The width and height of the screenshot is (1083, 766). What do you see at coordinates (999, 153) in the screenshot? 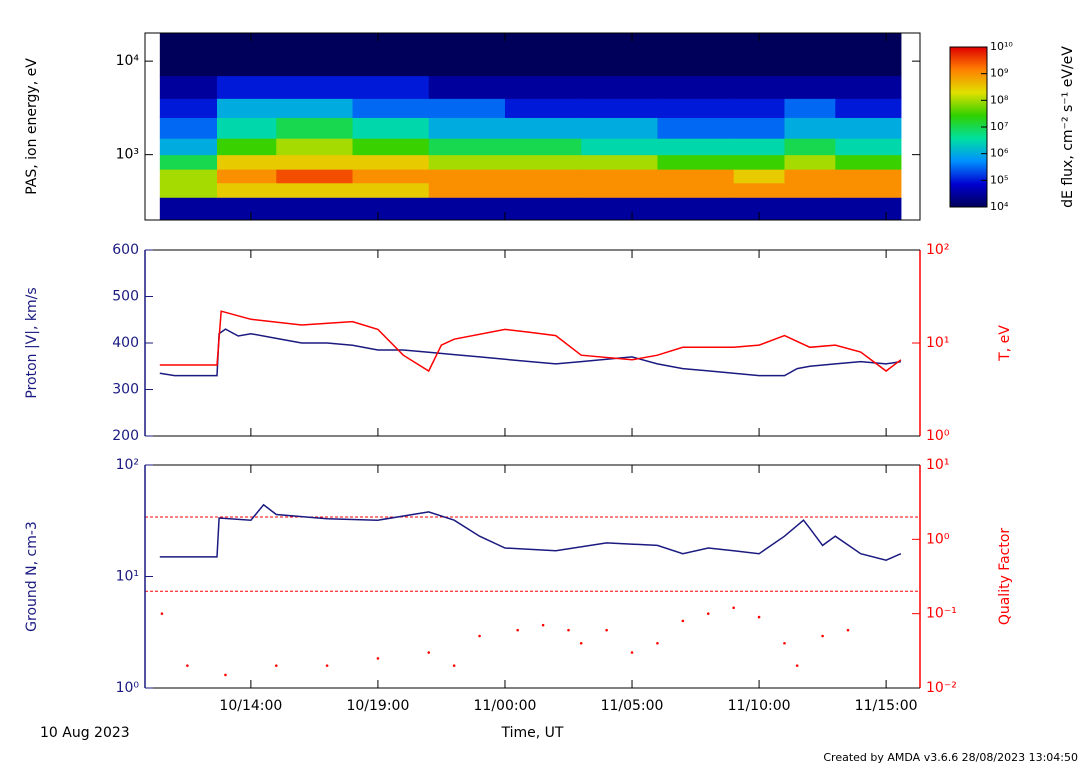
I see `colorbar-tick-label: 10⁶` at bounding box center [999, 153].